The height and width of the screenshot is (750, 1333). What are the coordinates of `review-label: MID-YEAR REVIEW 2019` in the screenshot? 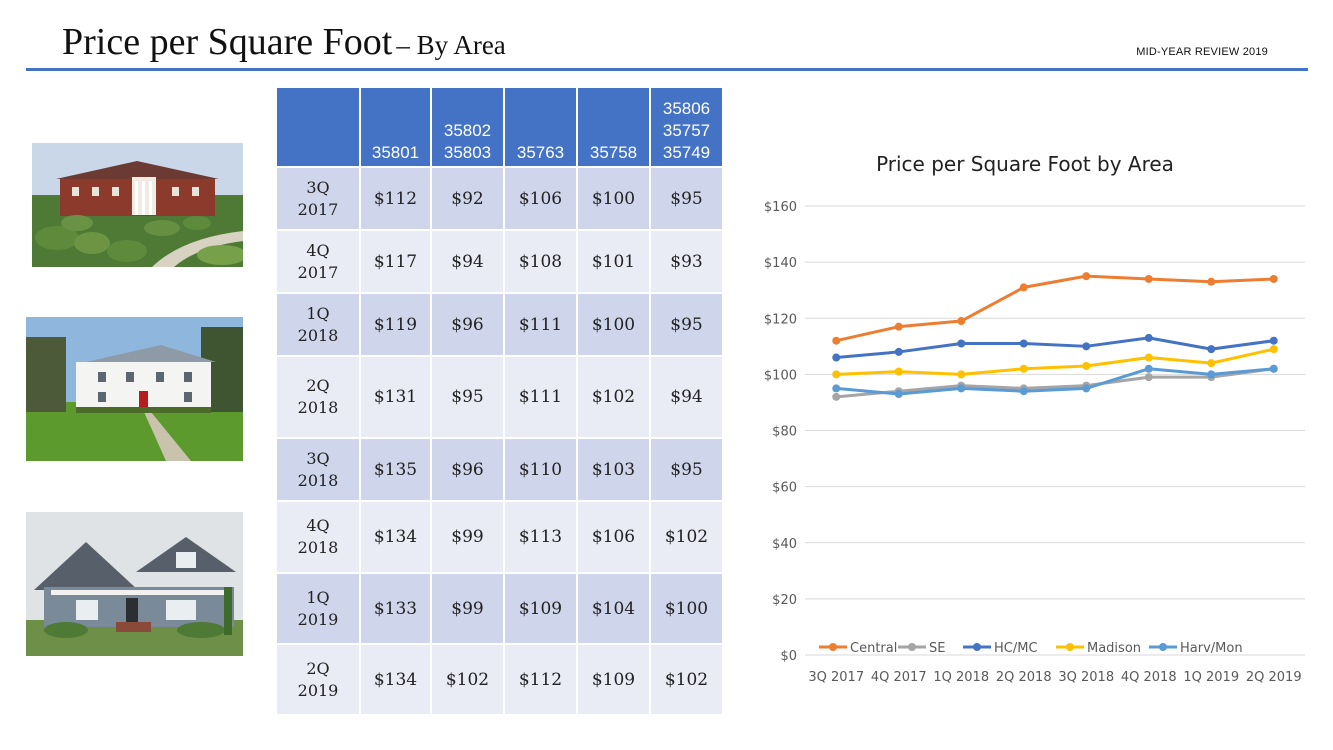 It's located at (1202, 52).